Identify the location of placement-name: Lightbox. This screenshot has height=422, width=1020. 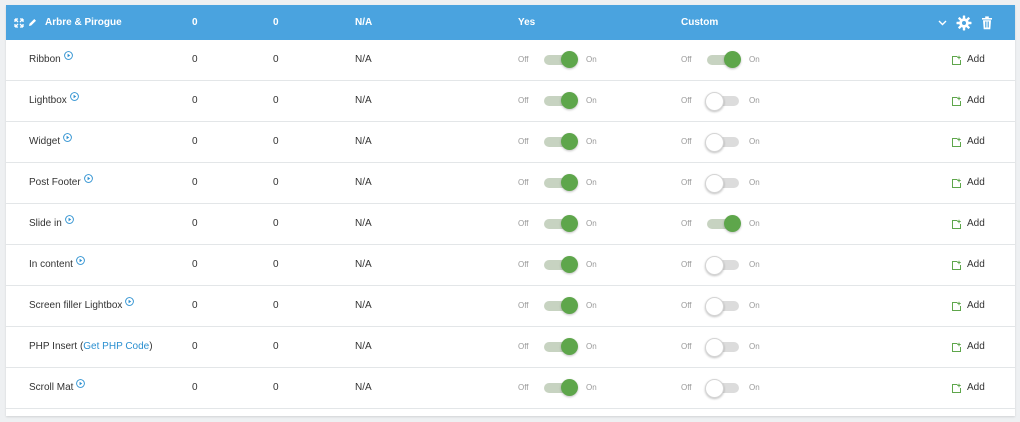
(54, 101).